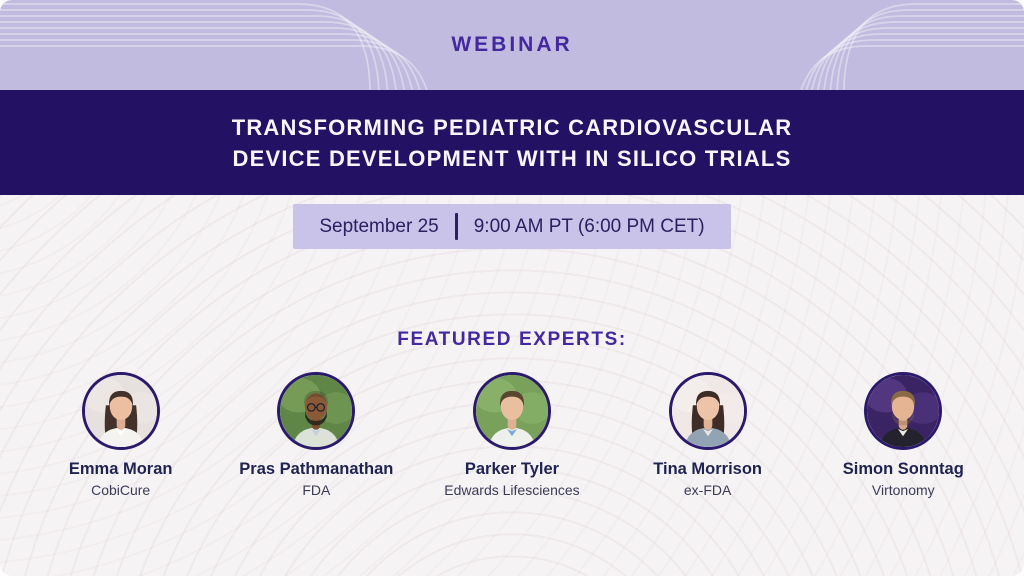 This screenshot has height=576, width=1024. I want to click on expert-card: Parker Tyler Edwards Lifesciences, so click(512, 435).